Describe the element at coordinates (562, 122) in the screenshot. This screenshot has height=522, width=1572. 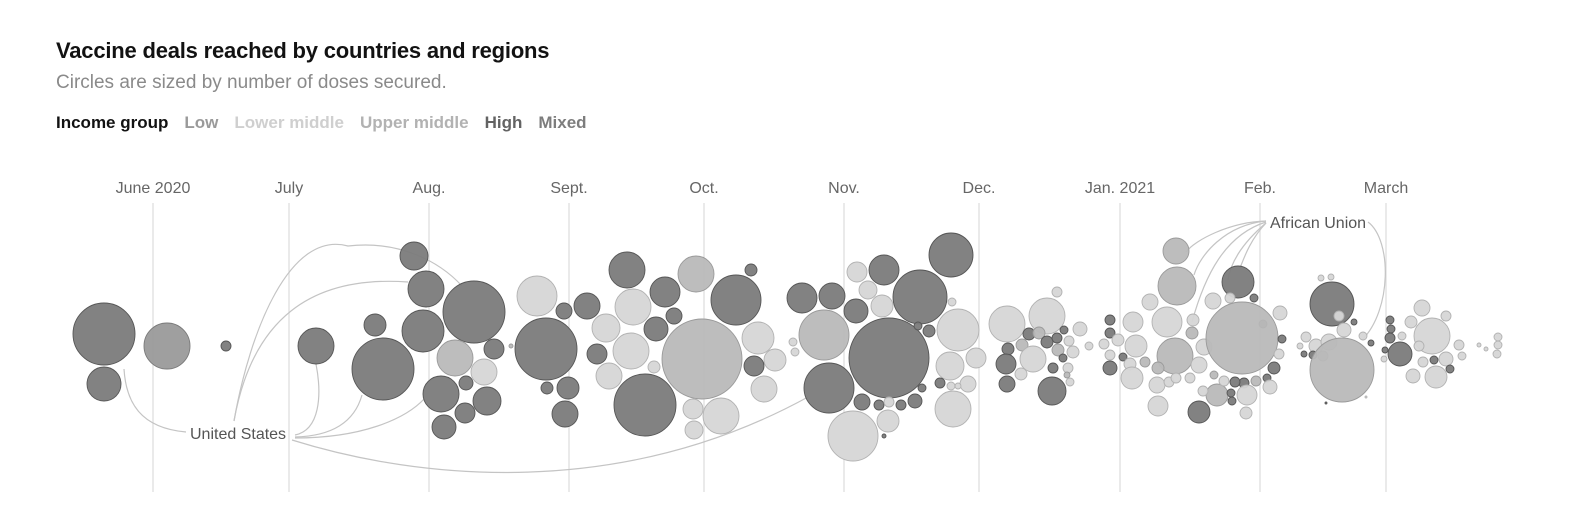
I see `legend-item-mixed: Mixed` at that location.